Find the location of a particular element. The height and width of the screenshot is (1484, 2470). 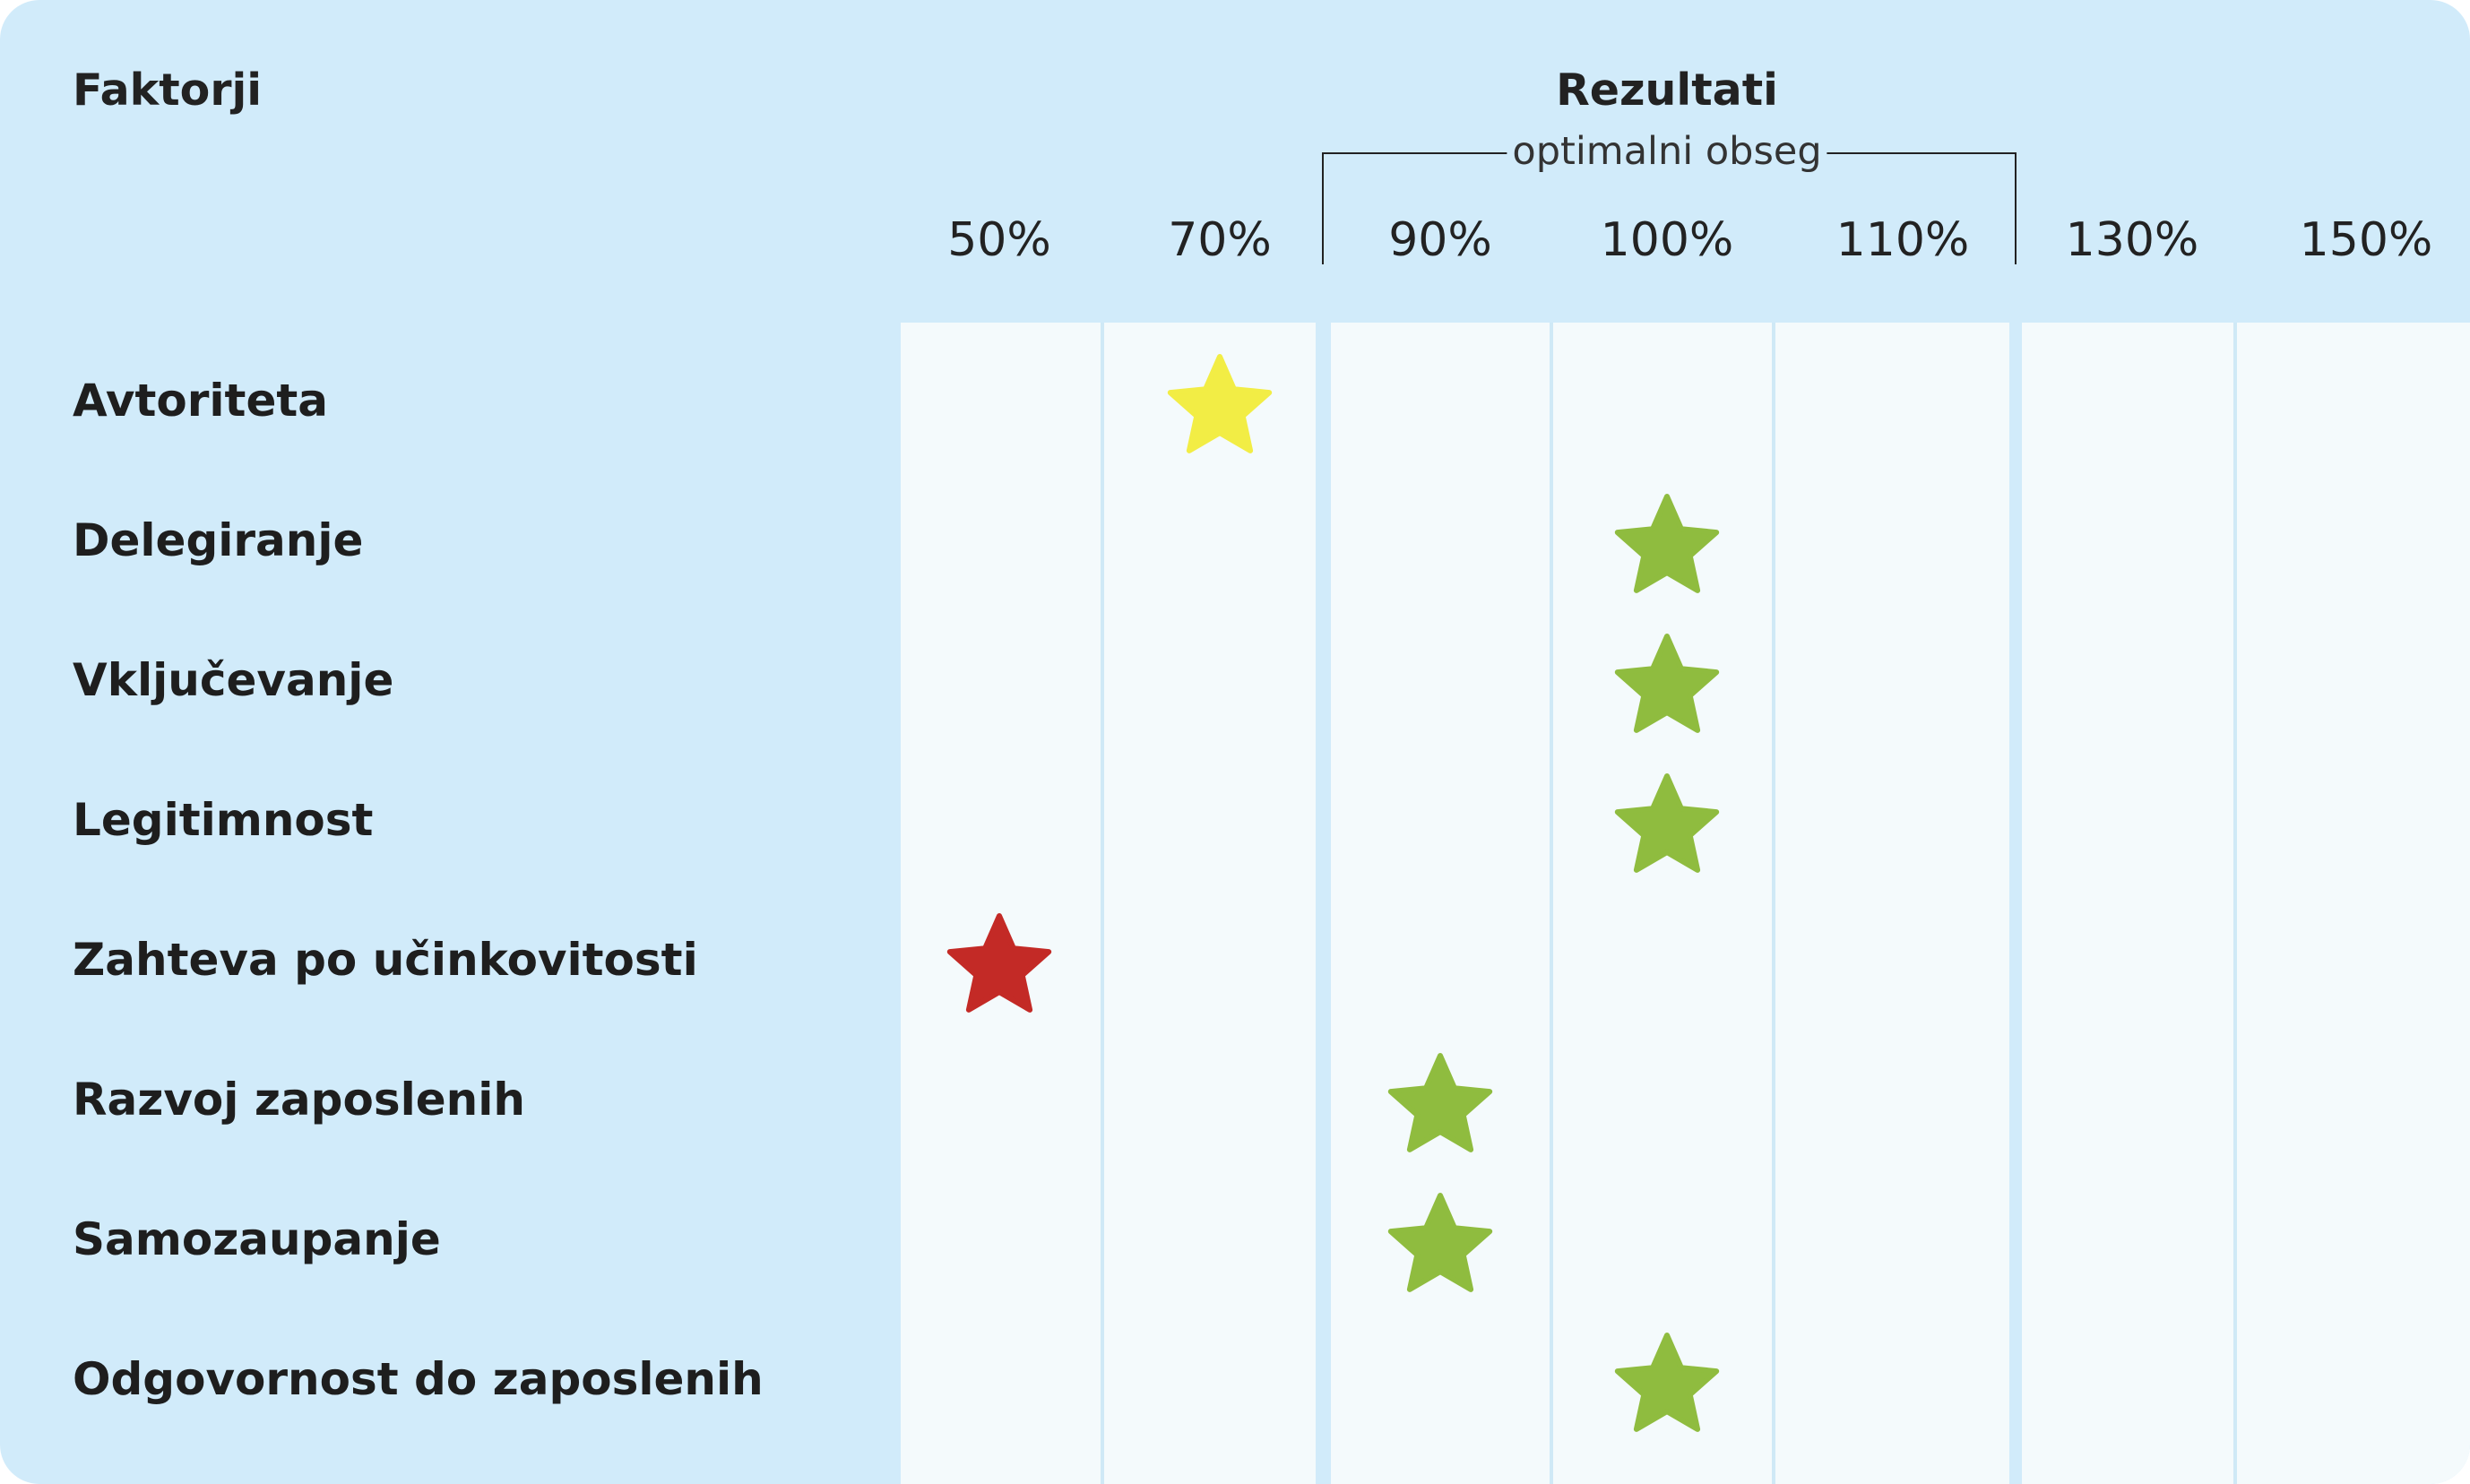

results-header: Rezultati is located at coordinates (1667, 90).